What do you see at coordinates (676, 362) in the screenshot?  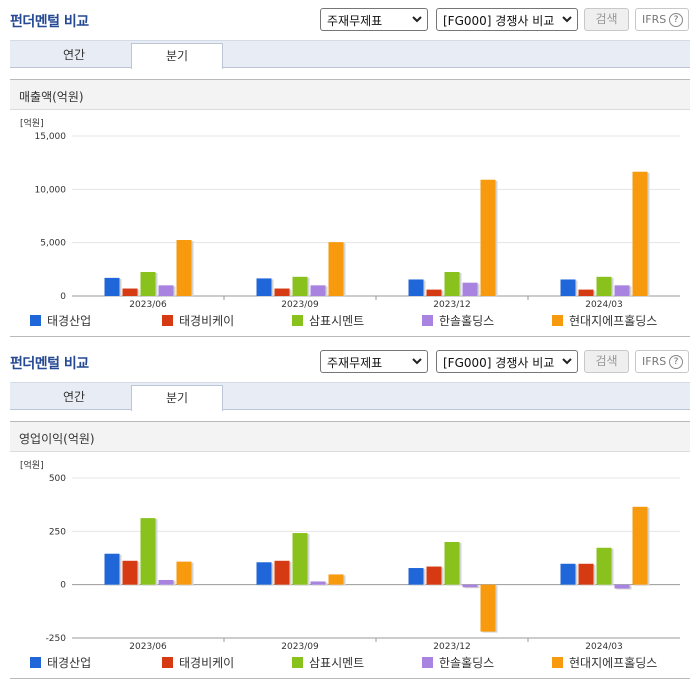 I see `help-icon: ?` at bounding box center [676, 362].